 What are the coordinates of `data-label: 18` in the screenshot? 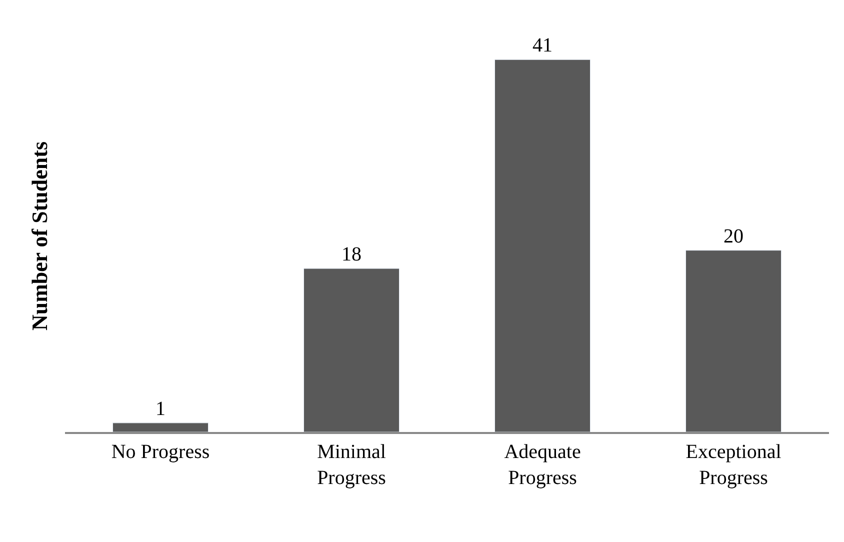 It's located at (352, 255).